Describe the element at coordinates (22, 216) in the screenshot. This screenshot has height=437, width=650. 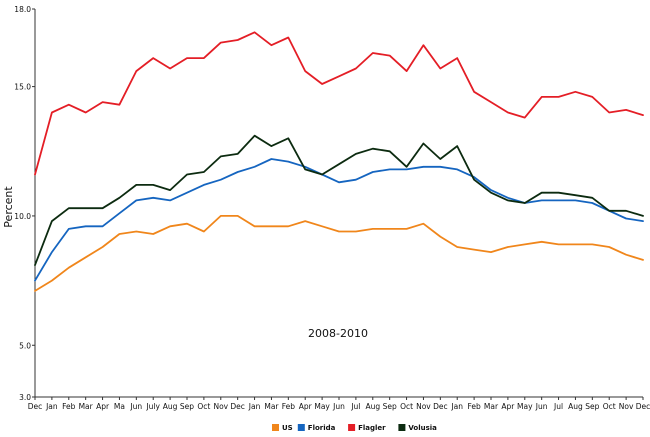
I see `y-tick-label: 10.0` at that location.